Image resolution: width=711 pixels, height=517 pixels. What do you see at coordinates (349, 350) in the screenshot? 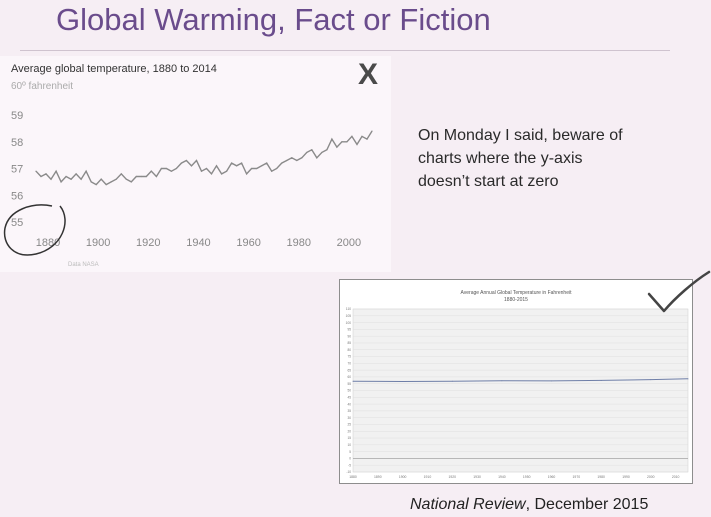
I see `chart2-y-tick-label: 80` at bounding box center [349, 350].